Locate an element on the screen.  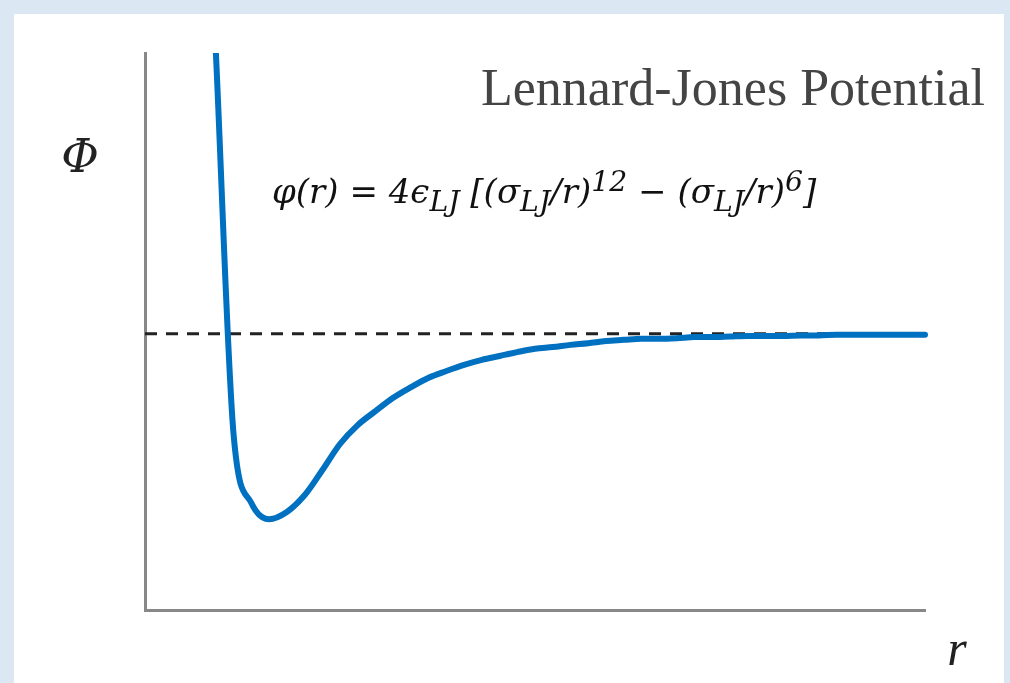
y-axis-title: Φ is located at coordinates (80, 156).